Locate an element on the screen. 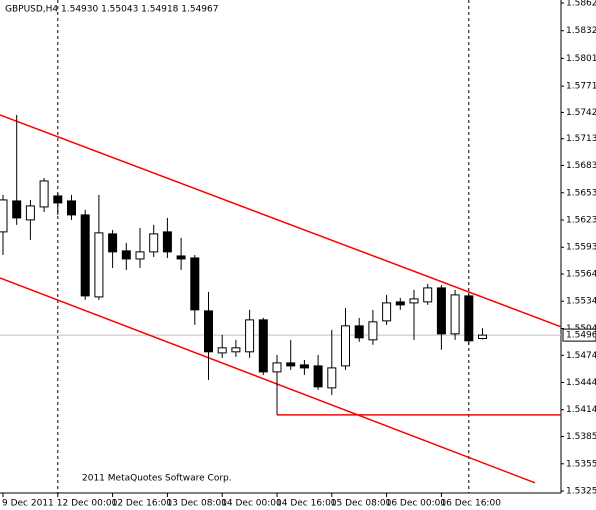  y-tick-label: 1.56535 is located at coordinates (581, 193).